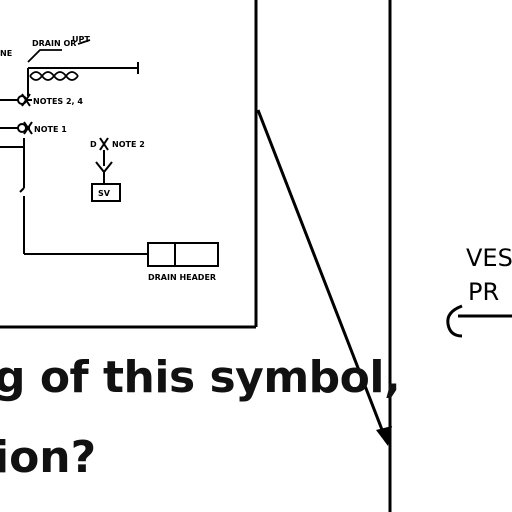  I want to click on caption-line-1: g of this symbol,, so click(200, 377).